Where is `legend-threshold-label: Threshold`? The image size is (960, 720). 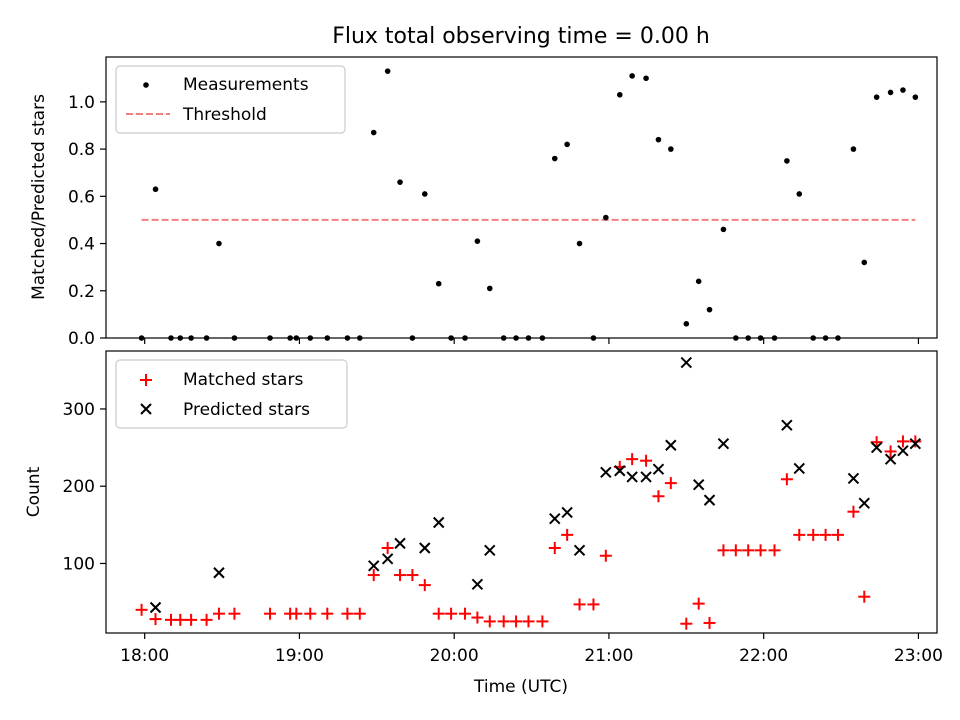 legend-threshold-label: Threshold is located at coordinates (224, 115).